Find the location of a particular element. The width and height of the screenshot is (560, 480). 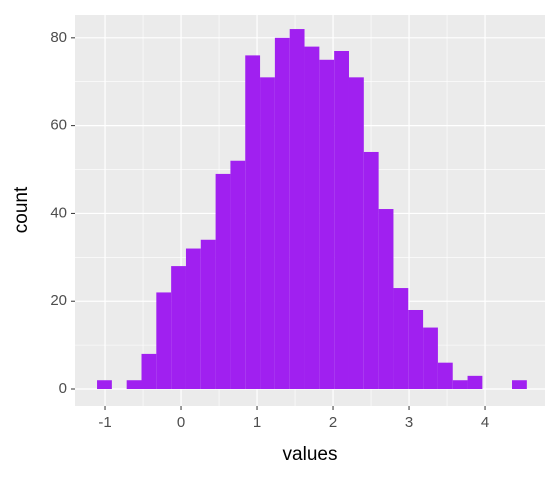

y-tick-label: 20 is located at coordinates (58, 300).